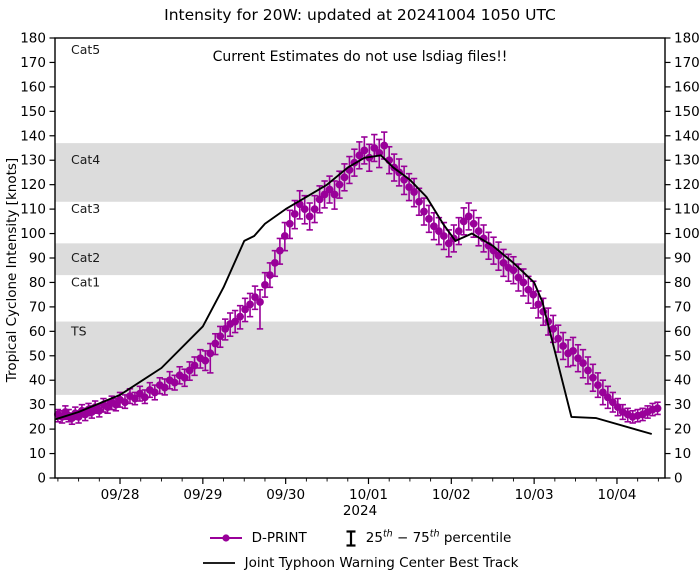  Describe the element at coordinates (85, 49) in the screenshot. I see `category-label: Cat5` at that location.